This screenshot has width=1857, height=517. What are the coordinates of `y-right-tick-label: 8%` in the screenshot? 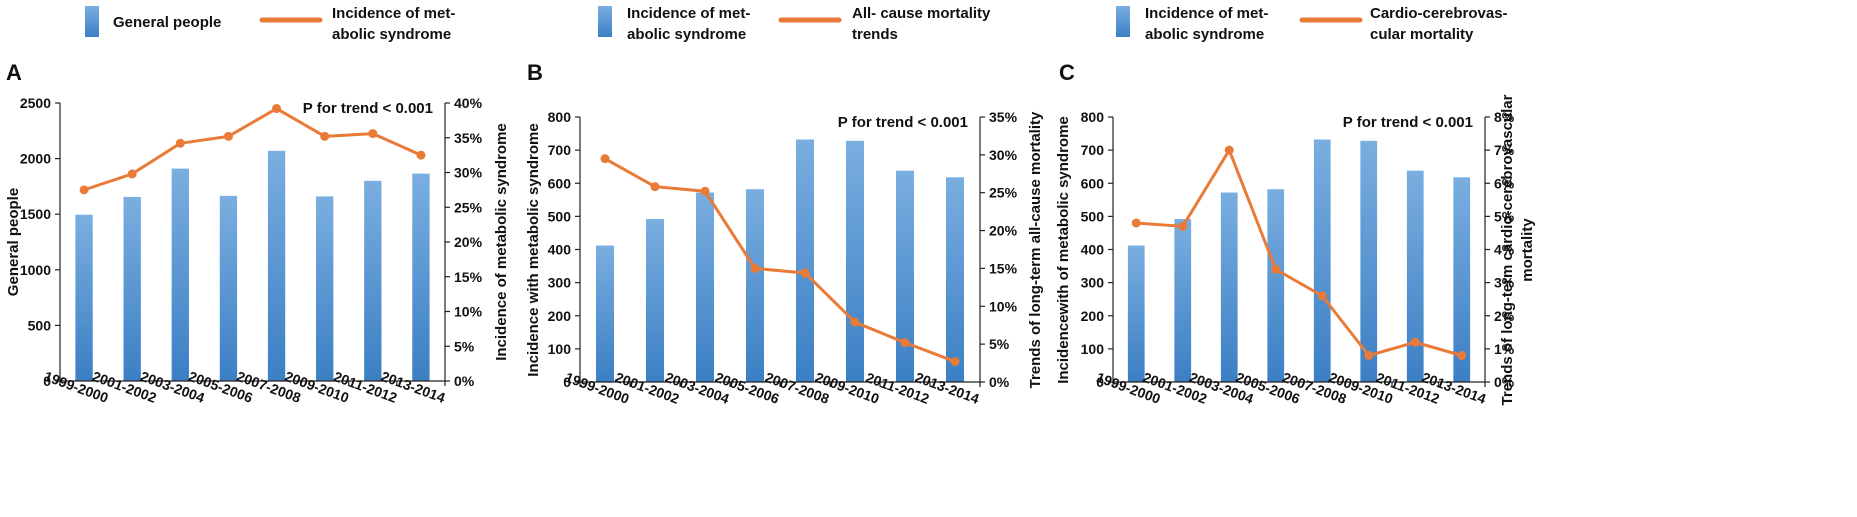 It's located at (1504, 117).